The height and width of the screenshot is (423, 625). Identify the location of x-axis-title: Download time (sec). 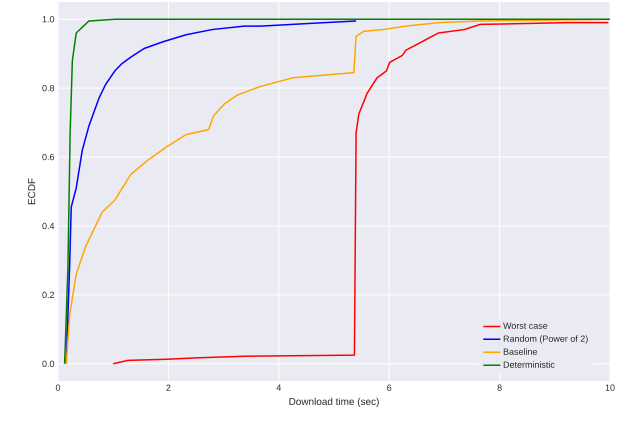
(334, 402).